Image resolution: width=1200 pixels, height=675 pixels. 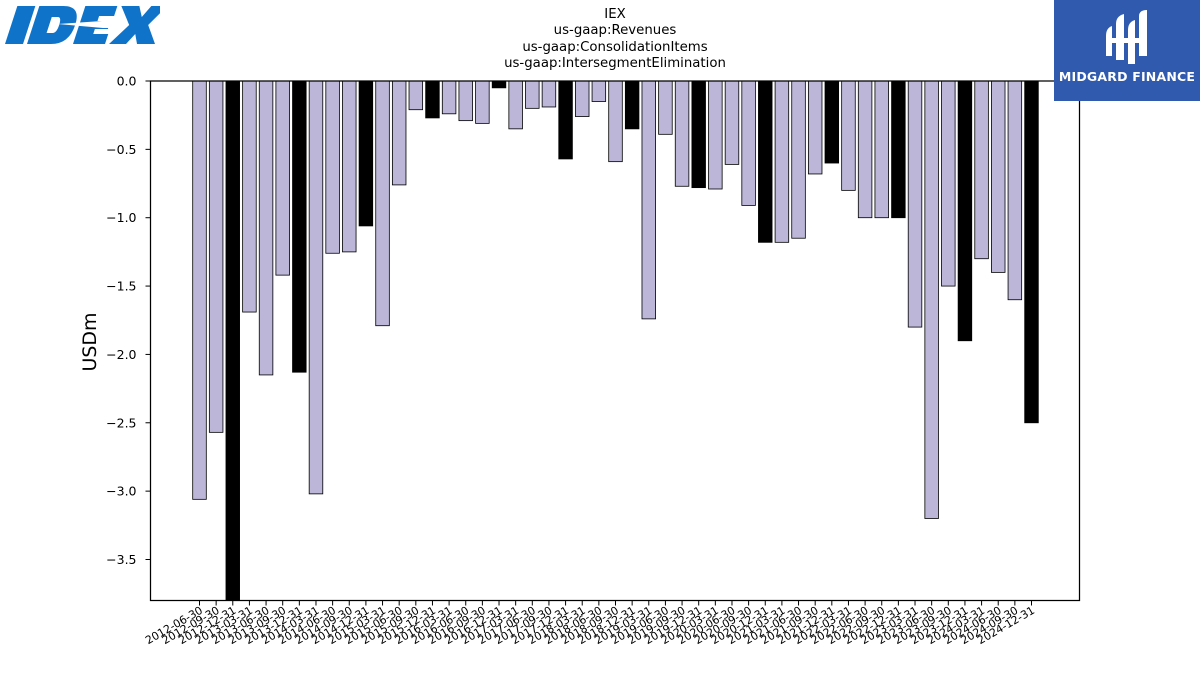 I want to click on idex-logo, so click(x=86, y=27).